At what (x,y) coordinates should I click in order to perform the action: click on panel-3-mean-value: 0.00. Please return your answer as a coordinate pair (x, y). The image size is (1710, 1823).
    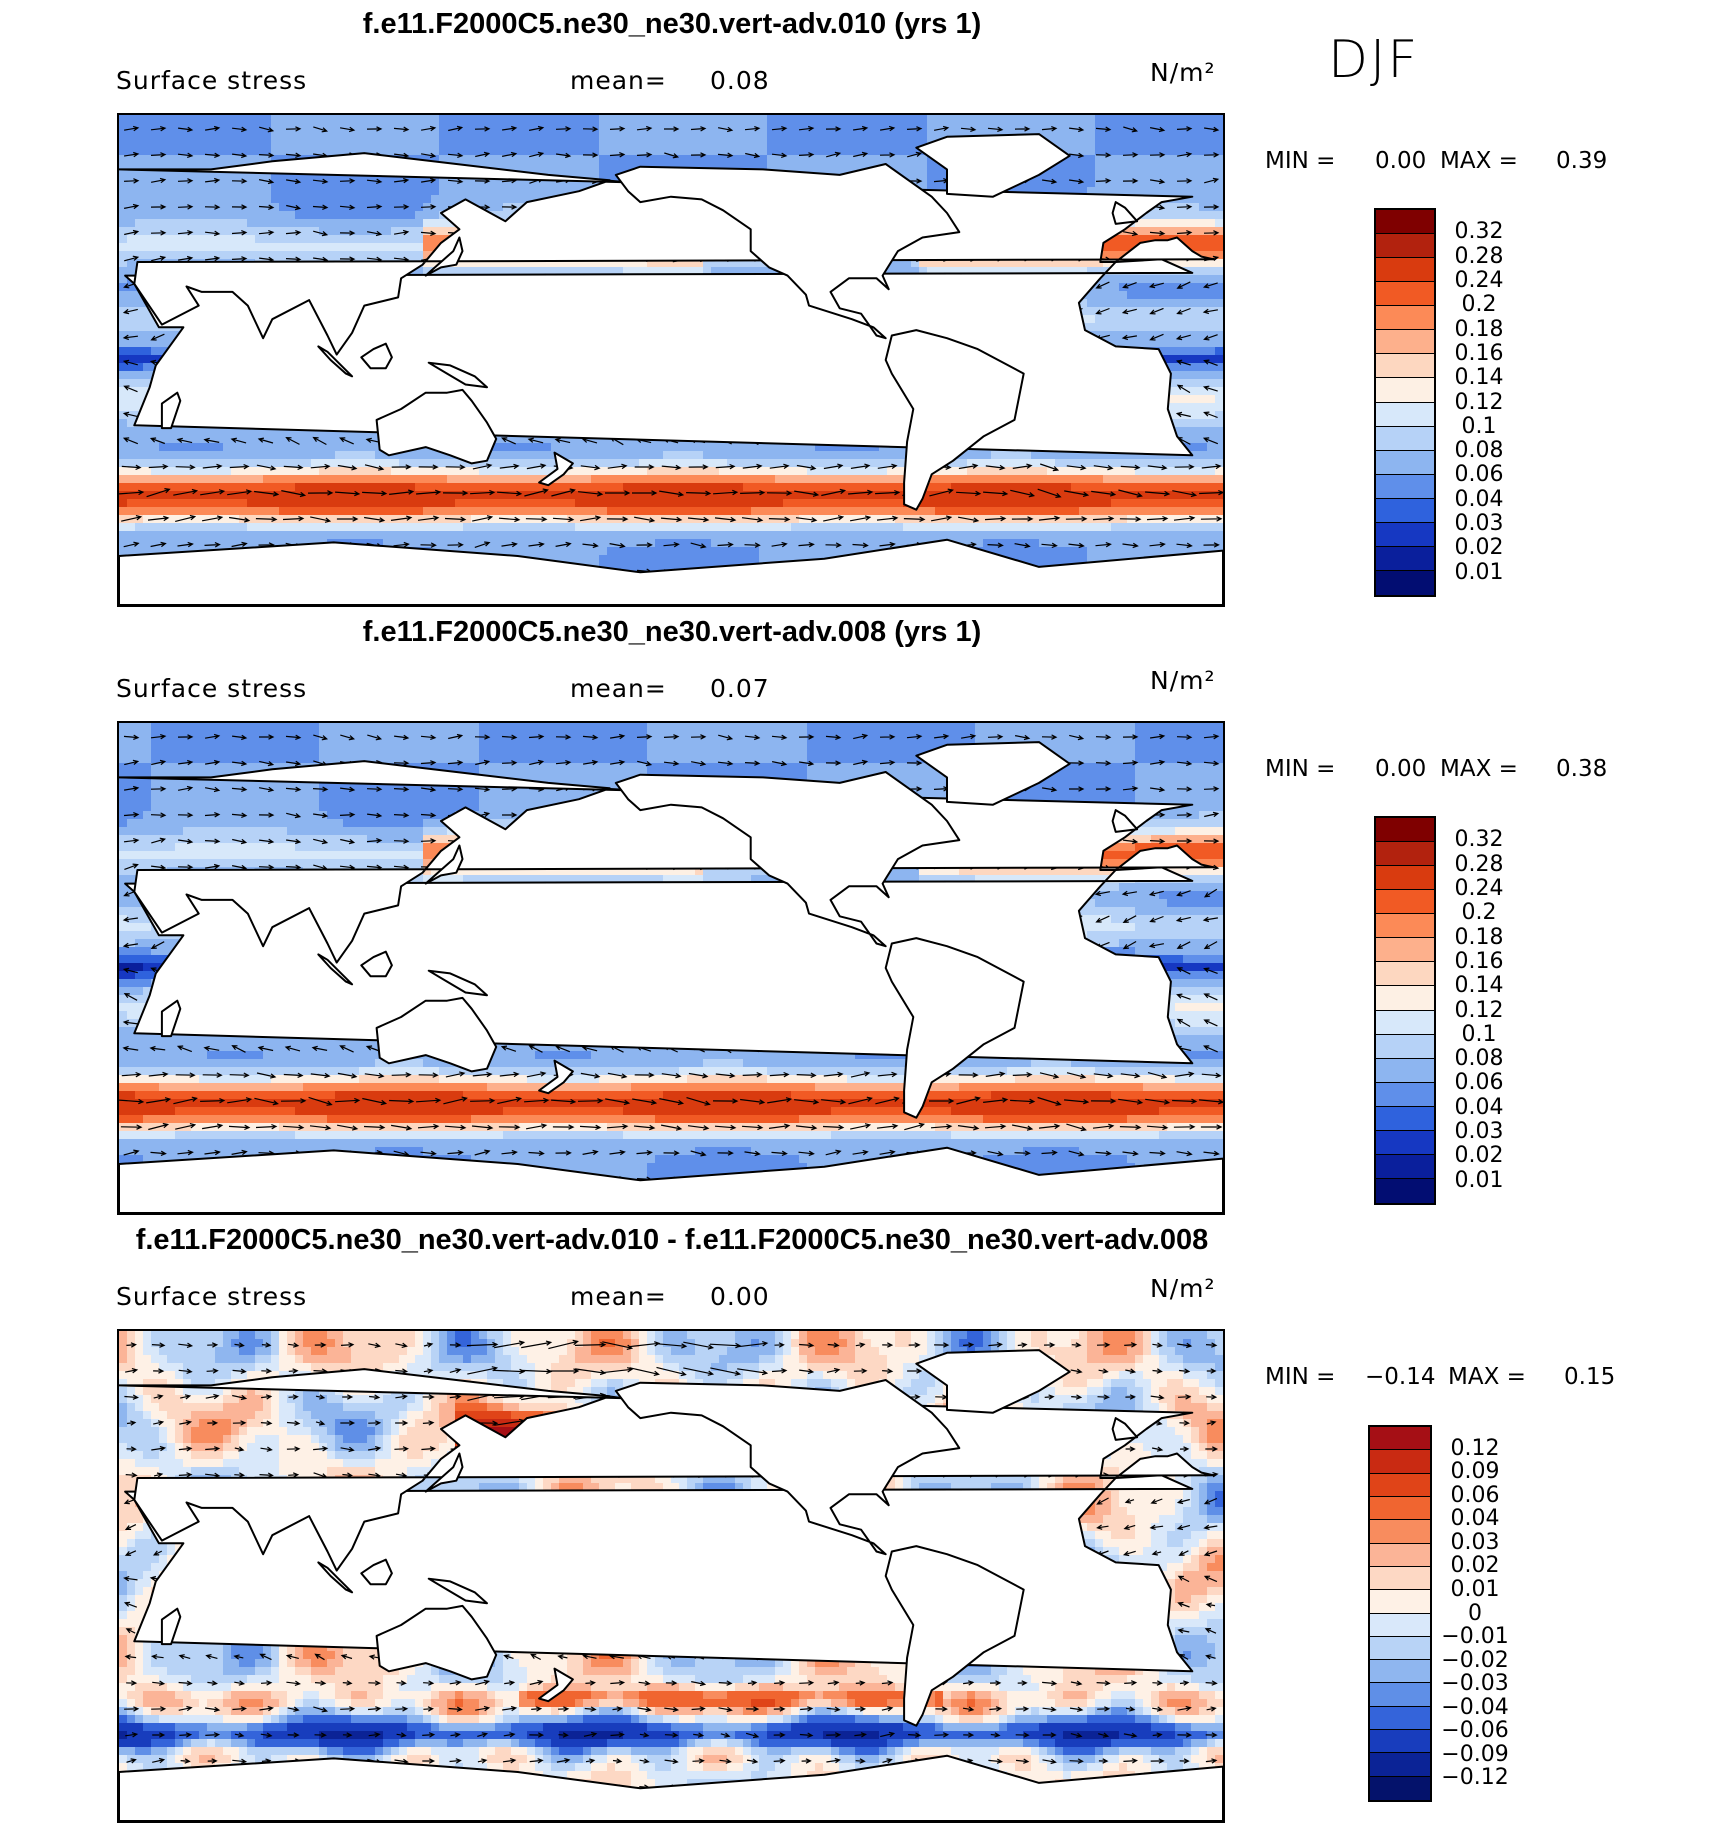
    Looking at the image, I should click on (740, 1296).